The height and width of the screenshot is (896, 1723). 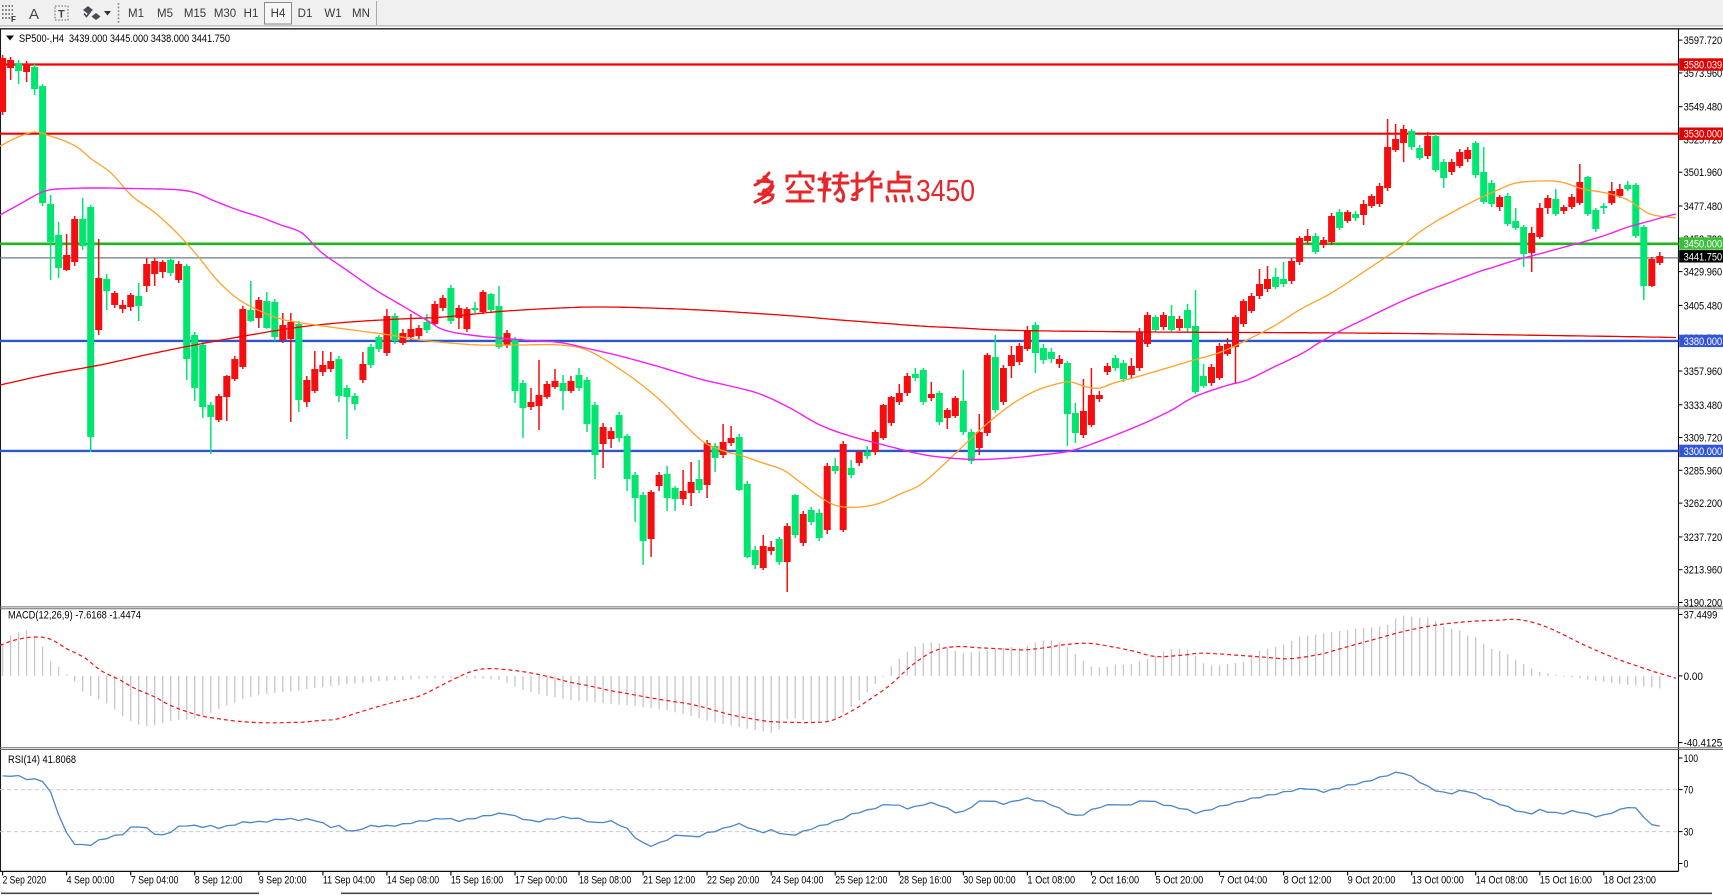 What do you see at coordinates (1630, 881) in the screenshot?
I see `svg-text: 18 Oct 23:00` at bounding box center [1630, 881].